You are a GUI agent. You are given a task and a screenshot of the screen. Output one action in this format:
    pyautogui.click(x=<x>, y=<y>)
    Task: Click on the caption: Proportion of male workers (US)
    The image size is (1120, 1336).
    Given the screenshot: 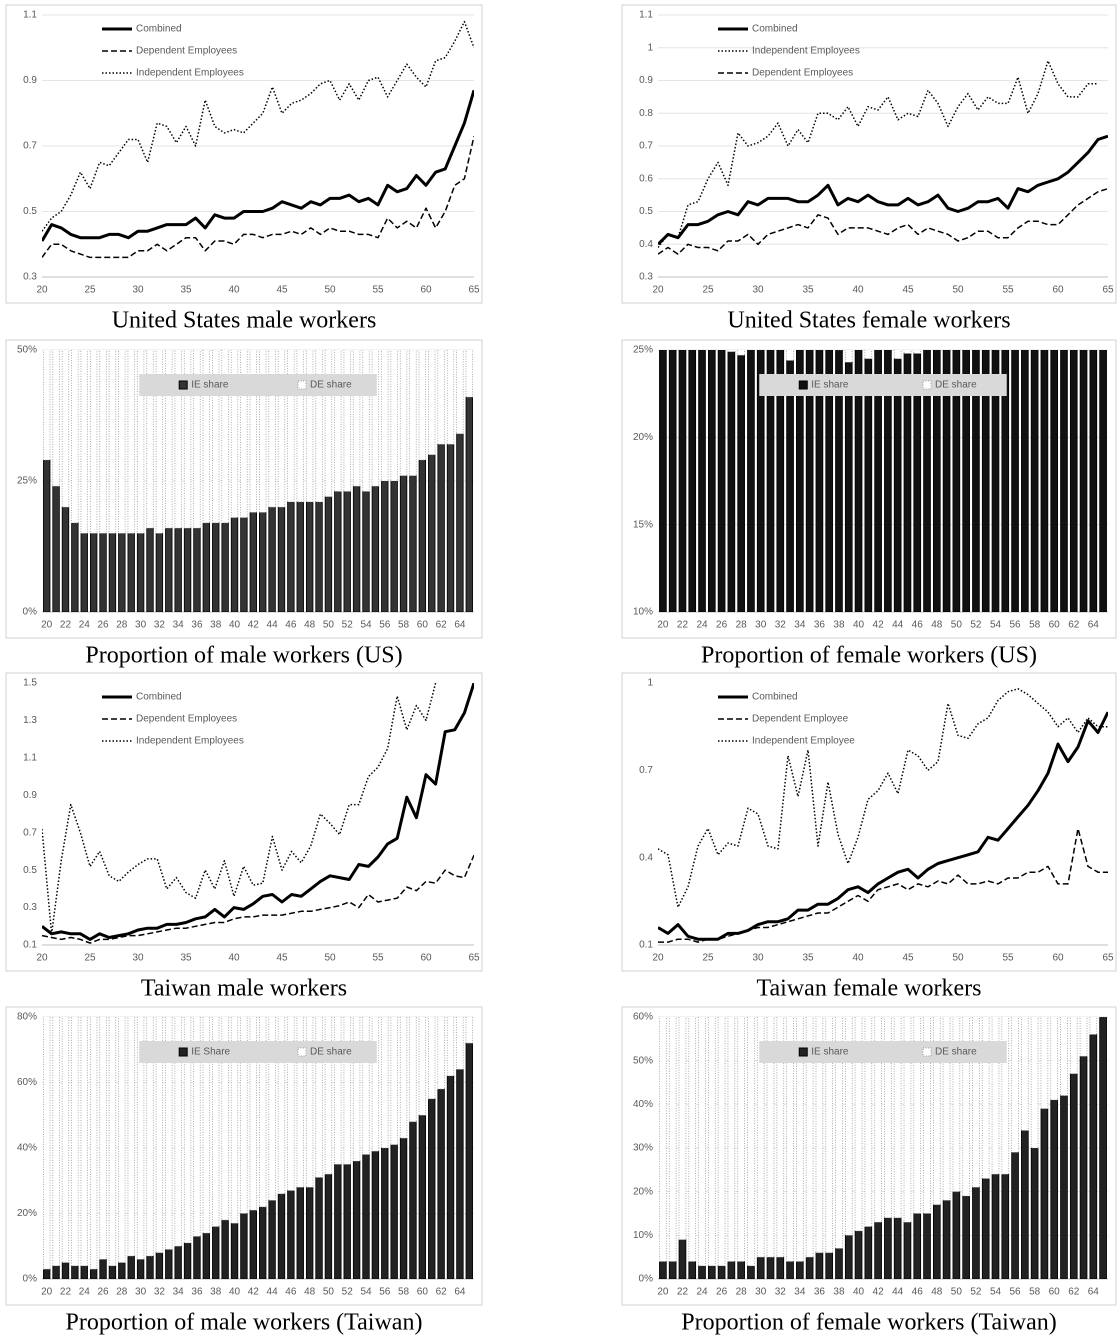 What is the action you would take?
    pyautogui.click(x=243, y=656)
    